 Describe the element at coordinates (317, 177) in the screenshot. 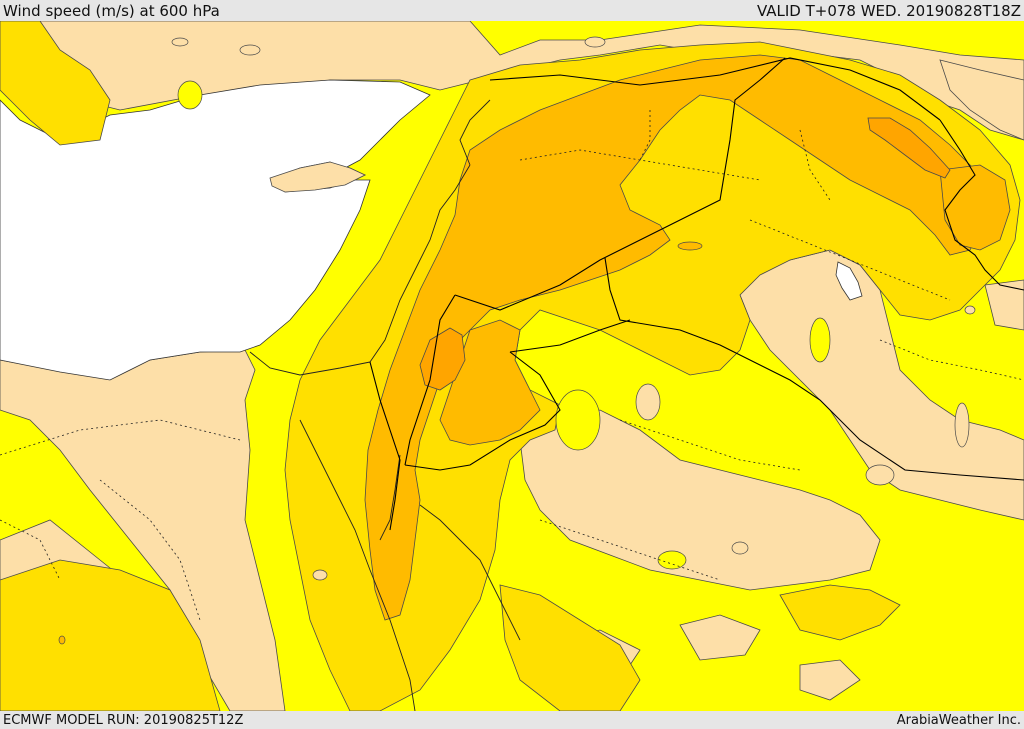

I see `cyprus-island` at that location.